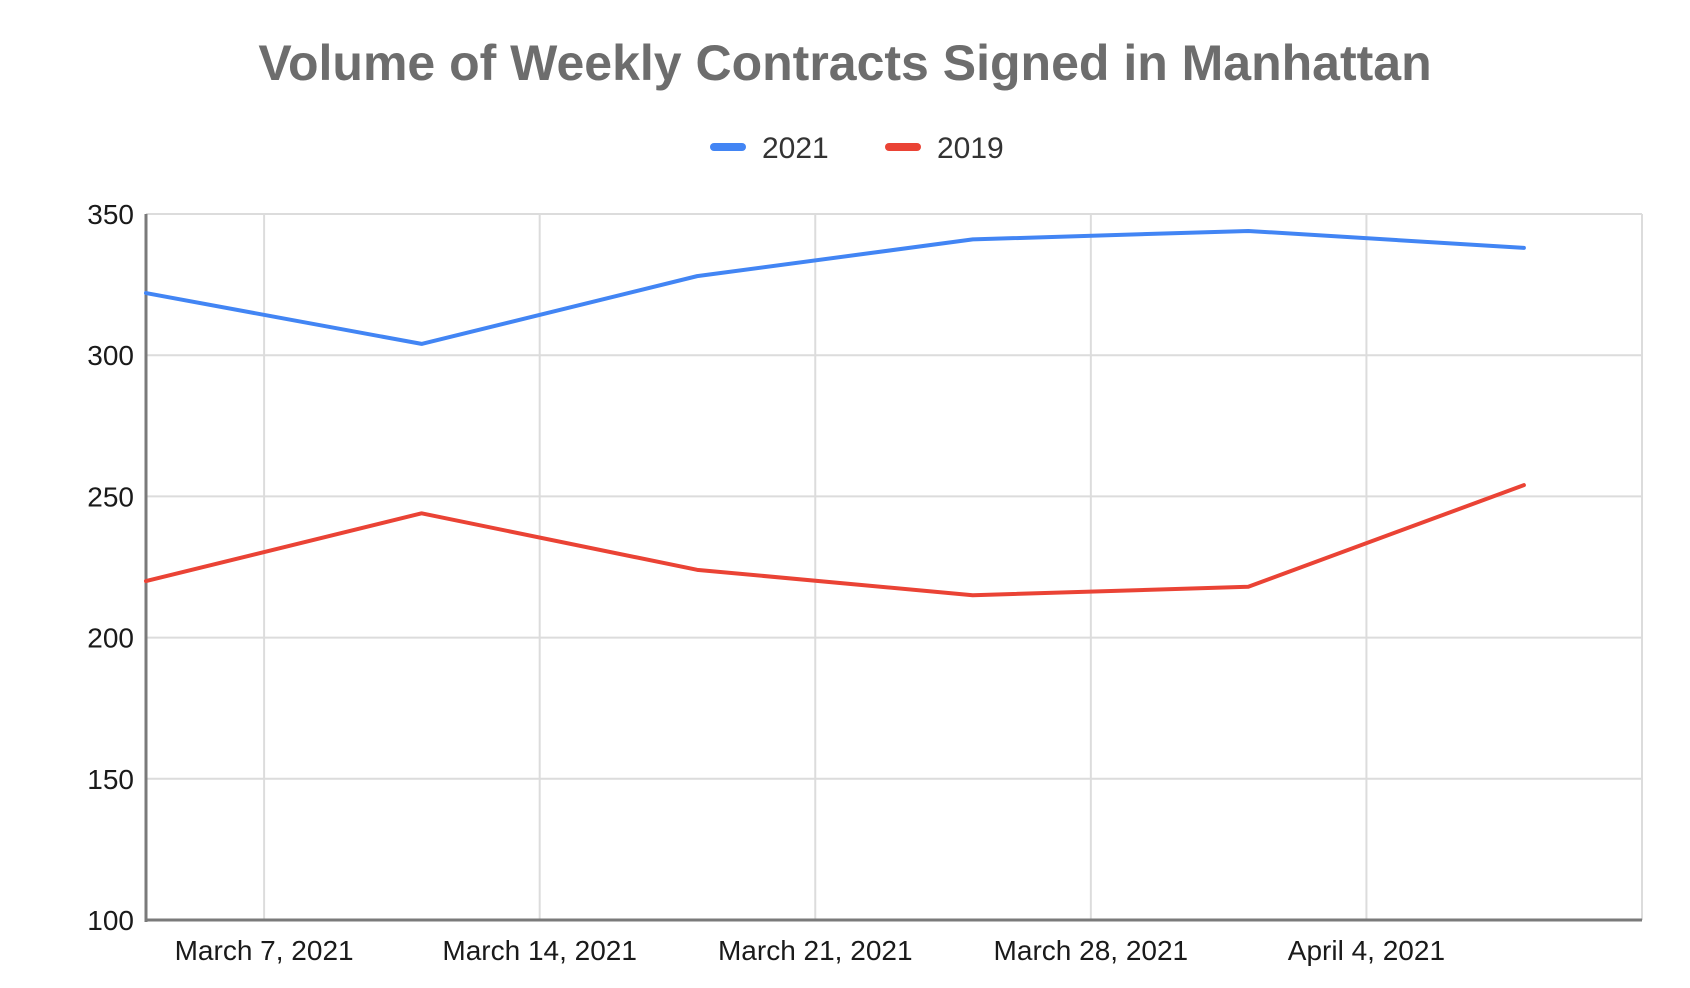 This screenshot has height=988, width=1690. I want to click on x-tick-label-0: March 7, 2021, so click(264, 950).